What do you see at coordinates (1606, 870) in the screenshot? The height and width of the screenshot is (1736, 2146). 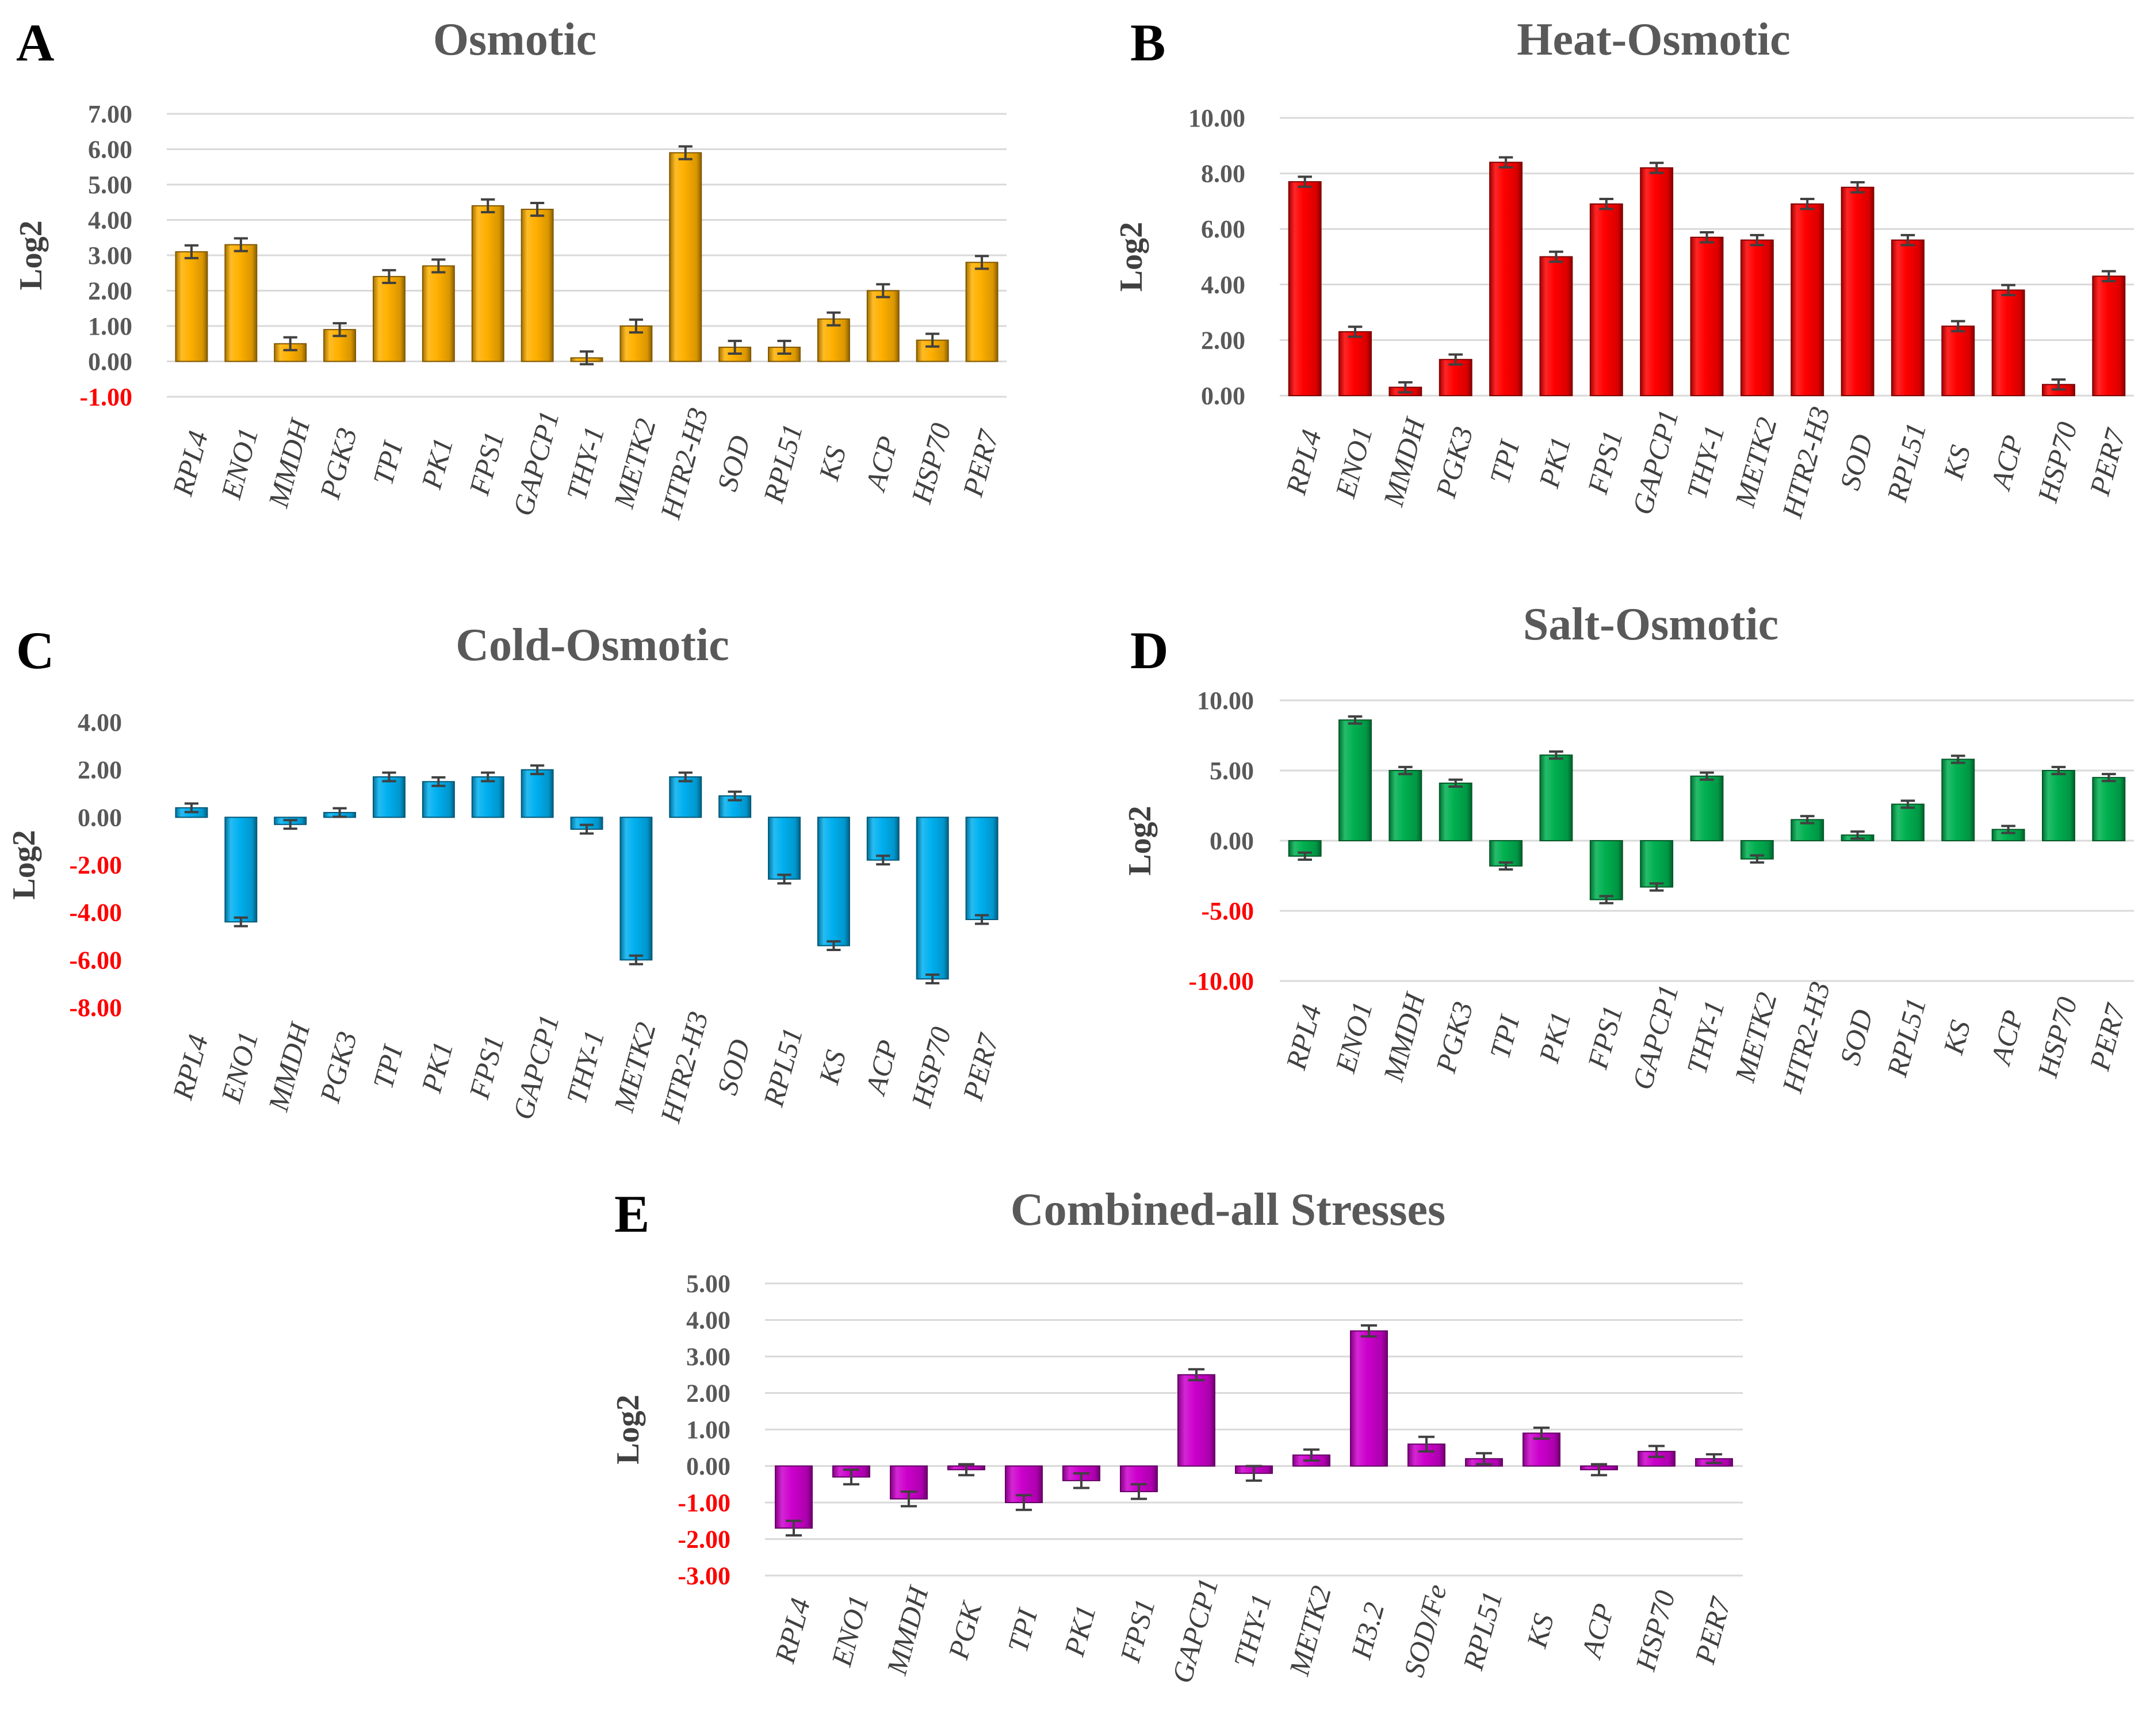 I see `panel-d-bar-fps1: FPS1: -4.2` at bounding box center [1606, 870].